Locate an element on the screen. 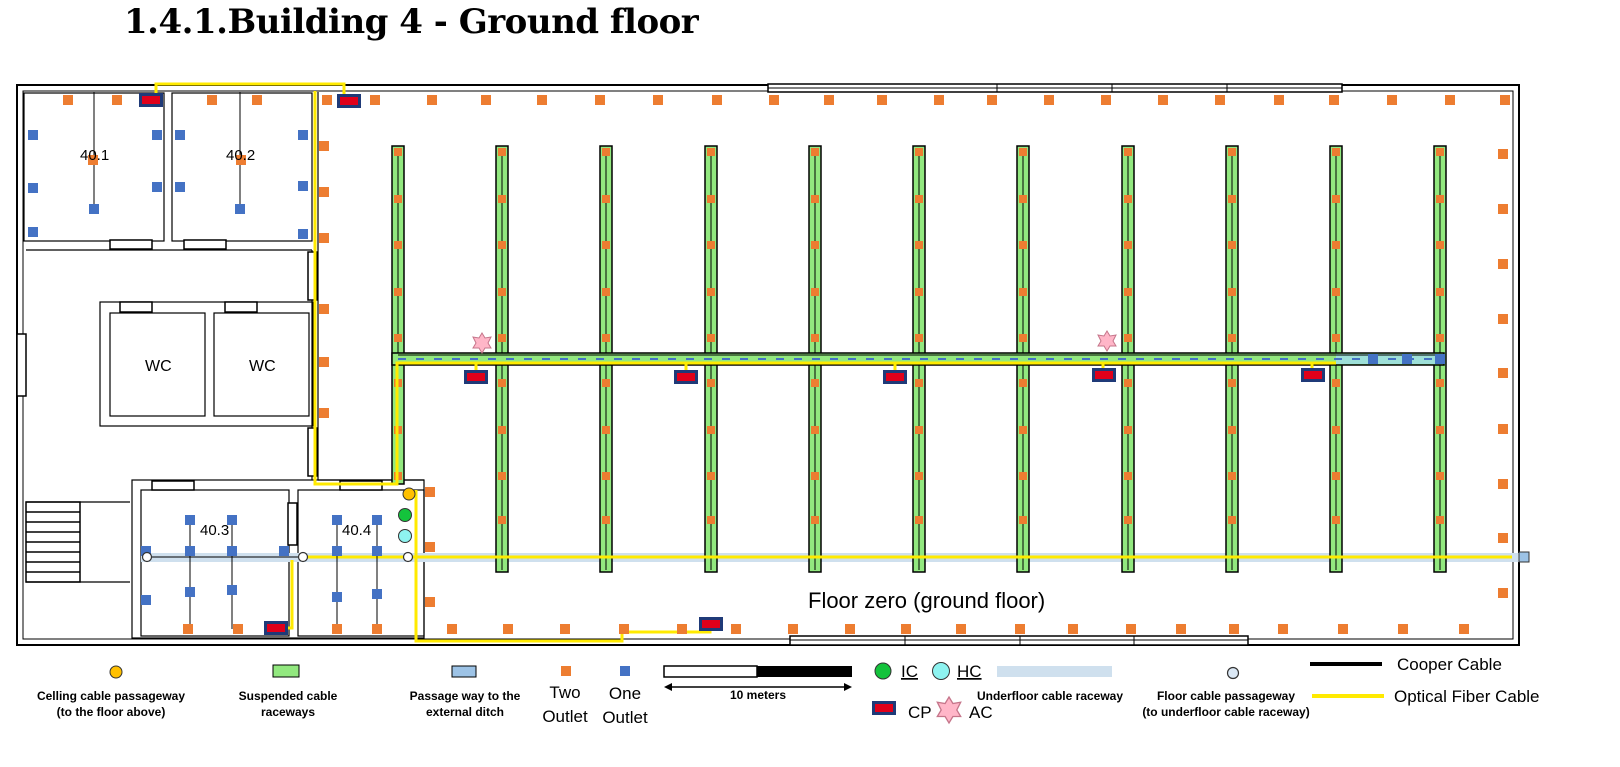  legend-scale-text: 10 meters is located at coordinates (758, 695).